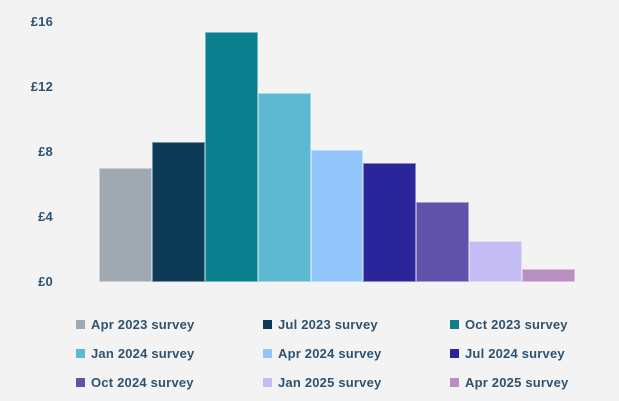 This screenshot has height=401, width=619. What do you see at coordinates (495, 261) in the screenshot?
I see `bar-jan-2025-survey` at bounding box center [495, 261].